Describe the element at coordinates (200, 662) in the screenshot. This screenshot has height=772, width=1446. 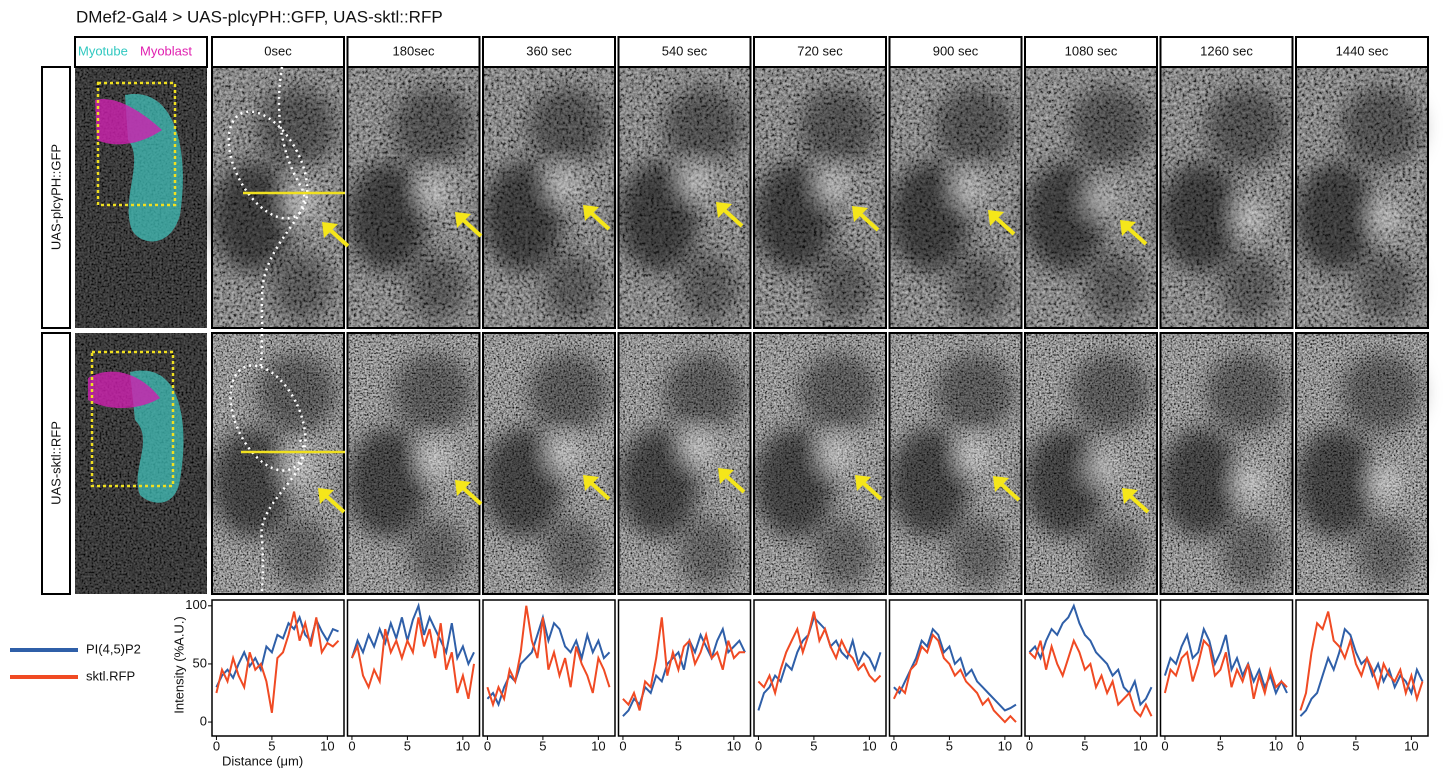
I see `y-tick-label: 50` at that location.